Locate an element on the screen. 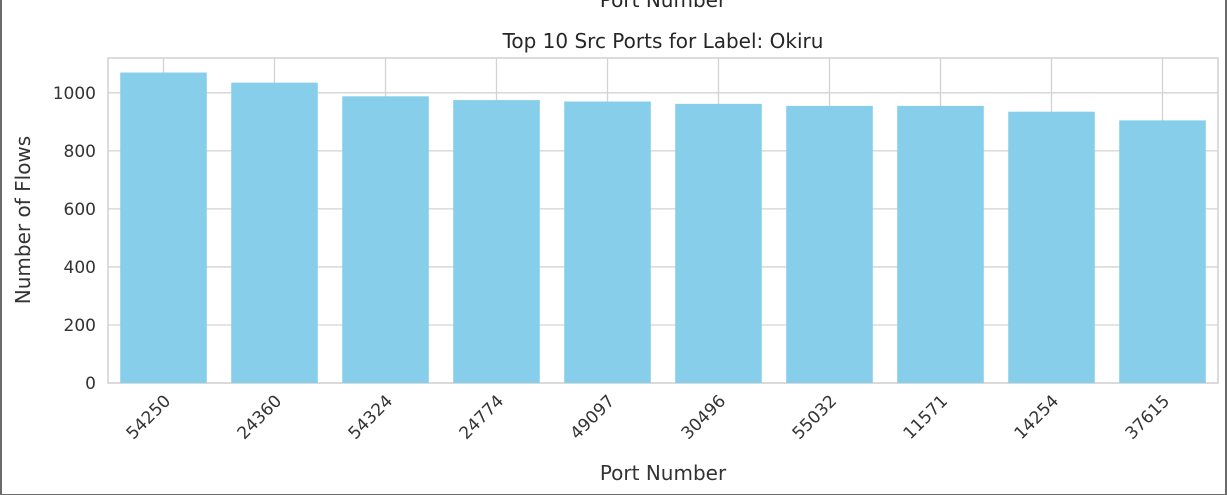 This screenshot has height=495, width=1227. x-axis-label: Port Number is located at coordinates (663, 473).